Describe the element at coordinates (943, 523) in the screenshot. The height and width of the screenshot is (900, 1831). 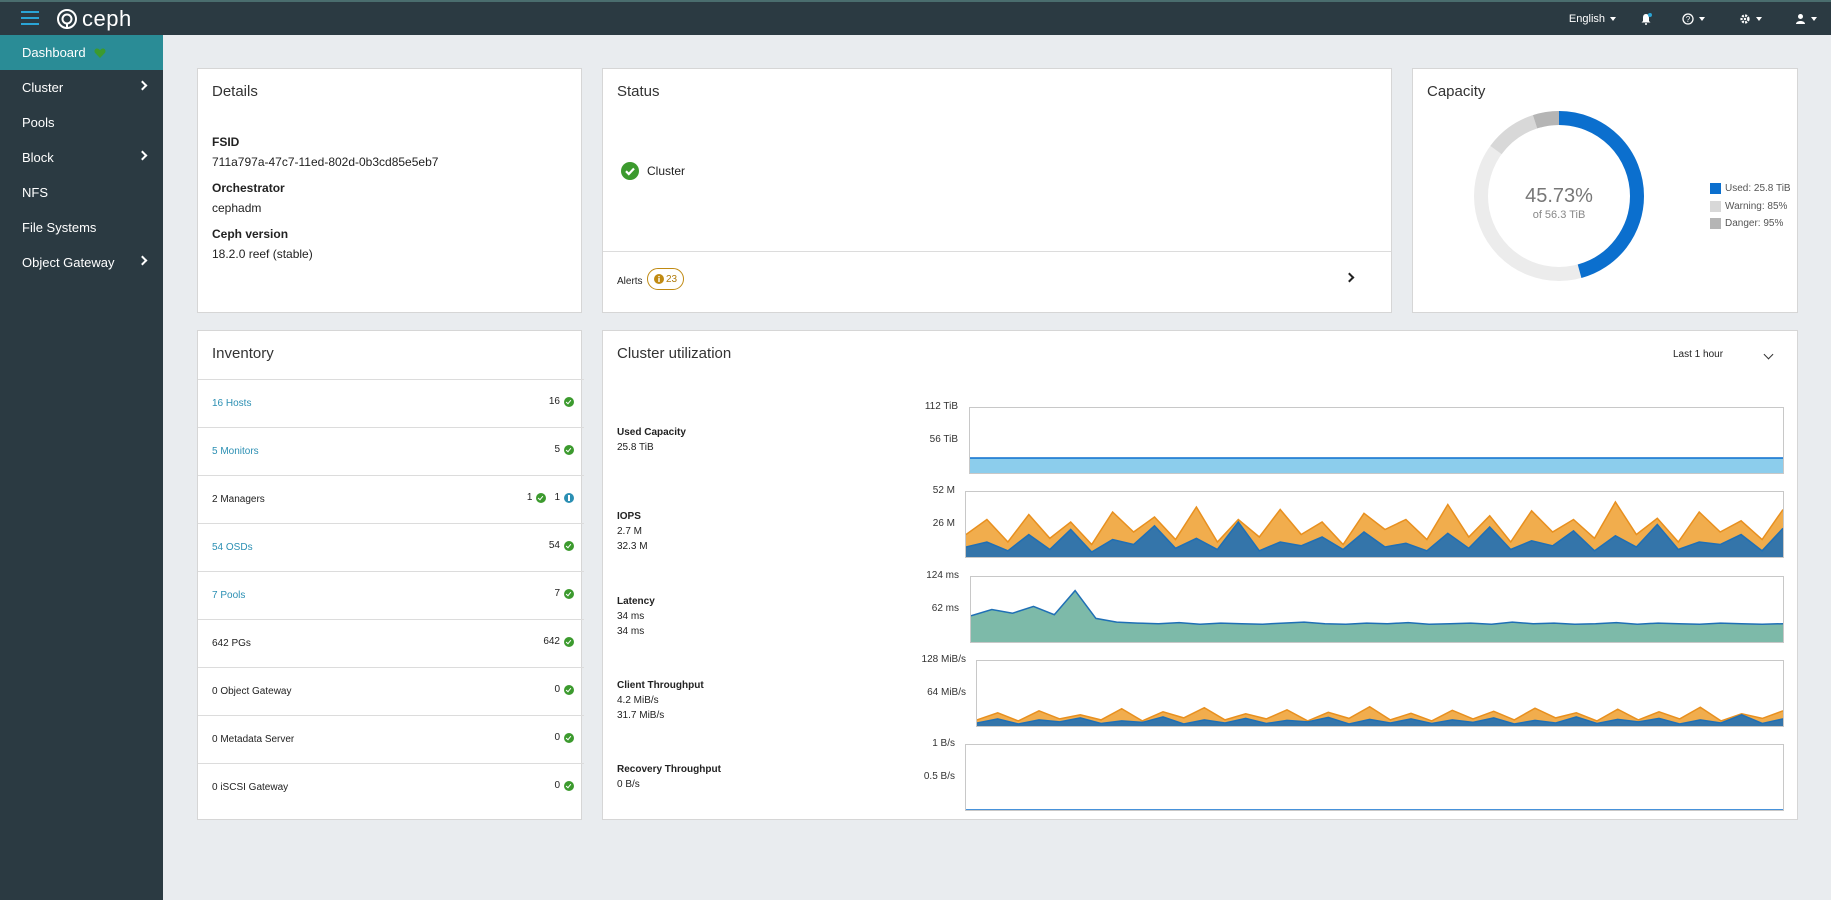
I see `y-axis-mid: 26 M` at that location.